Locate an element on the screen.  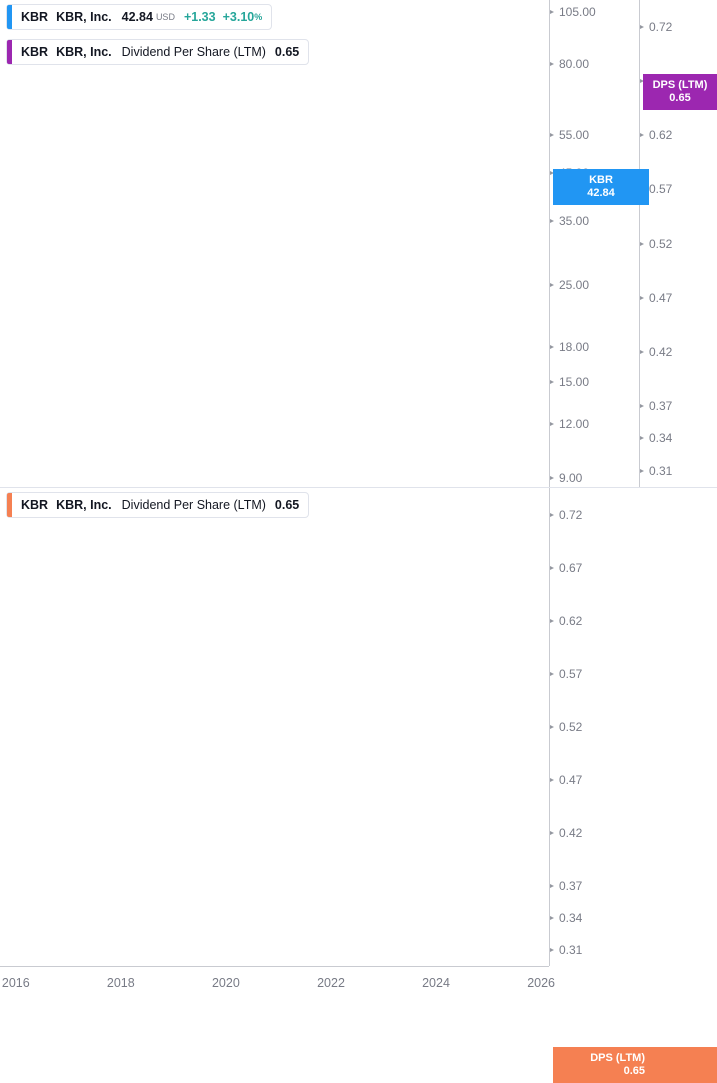
dps-axis-upper-tick-label: 0.42 is located at coordinates (661, 351).